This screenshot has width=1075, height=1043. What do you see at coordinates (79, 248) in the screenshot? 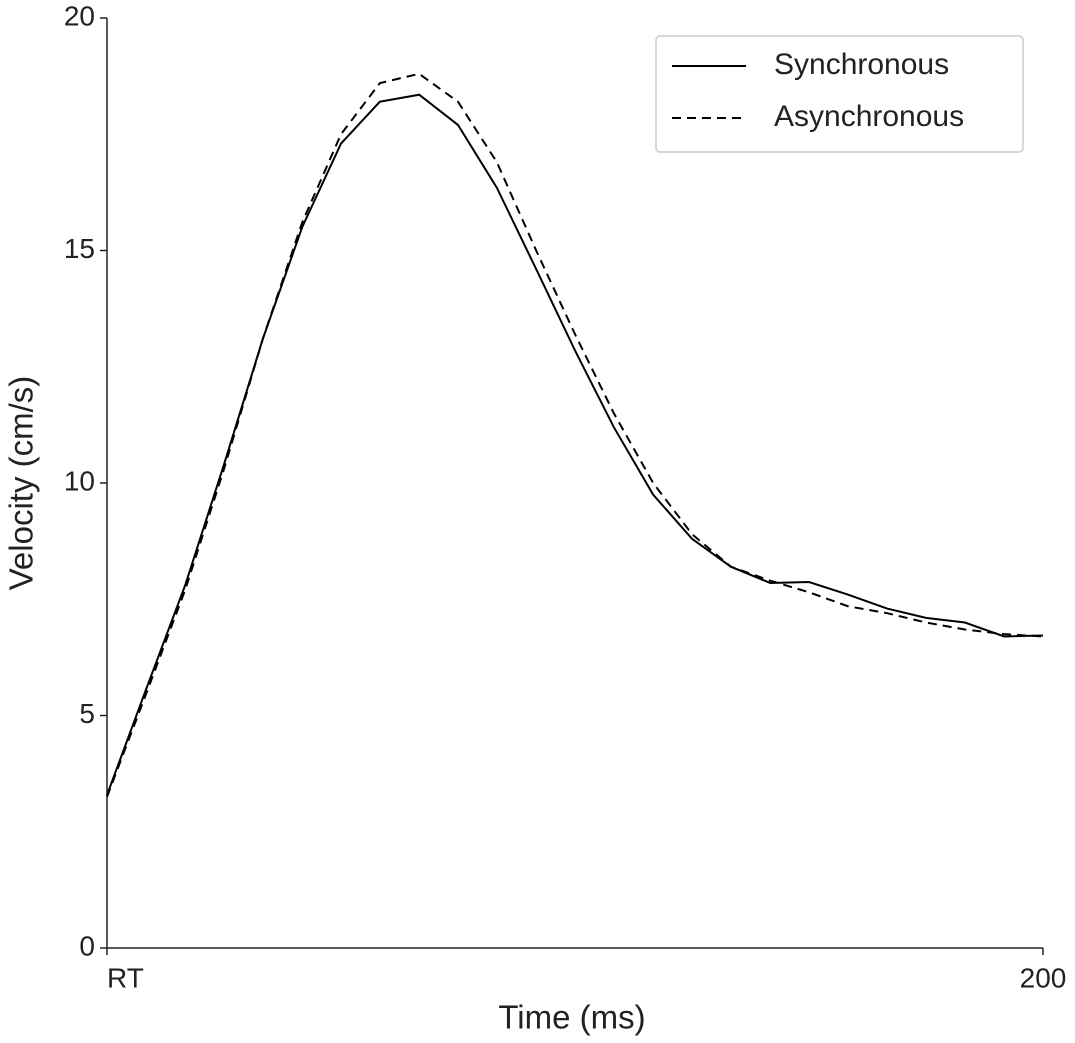
I see `y-tick-label: 15` at bounding box center [79, 248].